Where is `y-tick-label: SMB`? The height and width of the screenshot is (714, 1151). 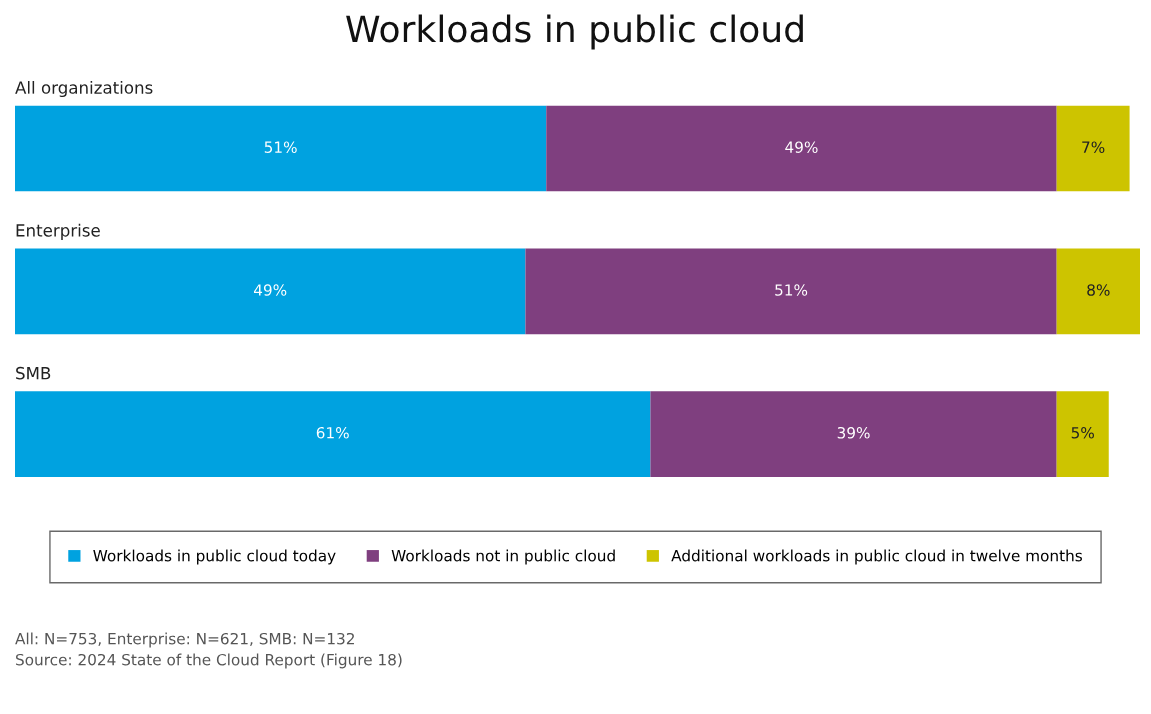 y-tick-label: SMB is located at coordinates (33, 373).